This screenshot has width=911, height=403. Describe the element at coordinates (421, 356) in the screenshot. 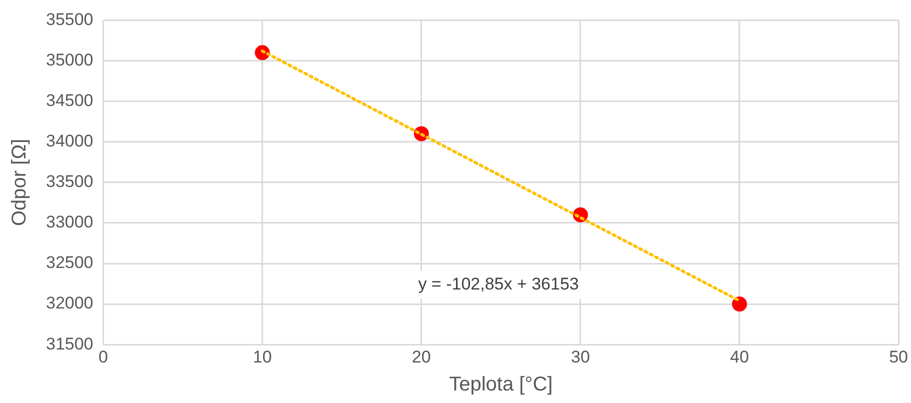

I see `x-tick-label: 20` at that location.